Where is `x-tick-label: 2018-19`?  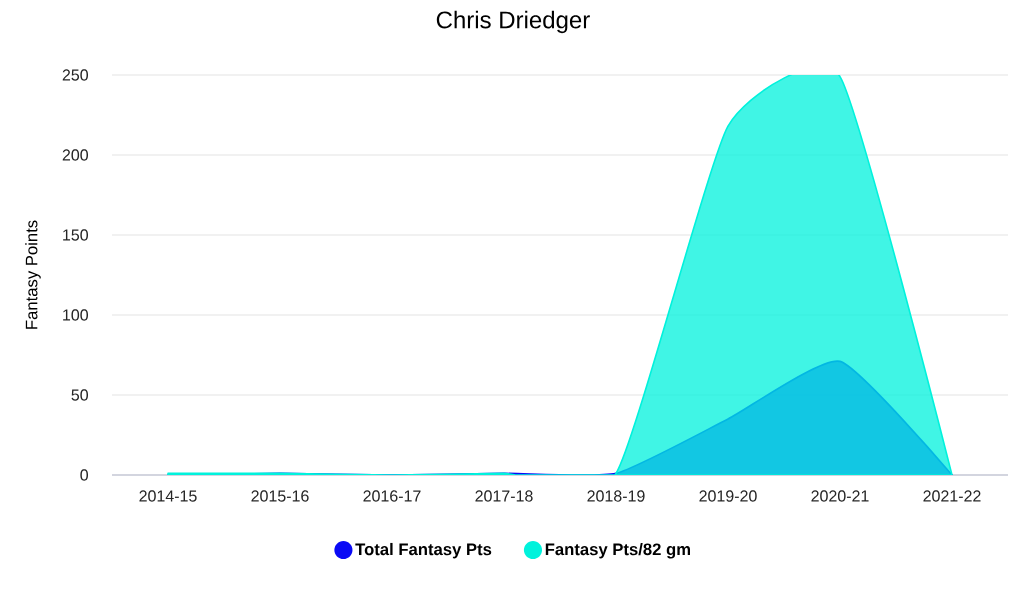 x-tick-label: 2018-19 is located at coordinates (616, 496).